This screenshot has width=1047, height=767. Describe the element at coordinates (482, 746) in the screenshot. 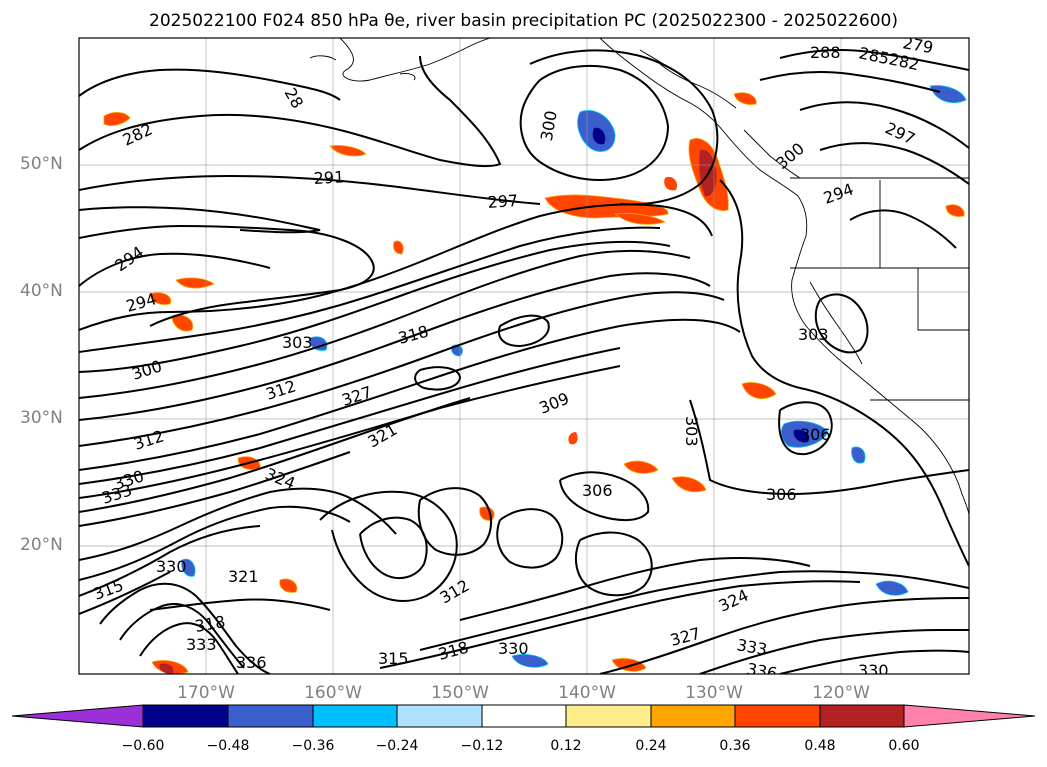

I see `colorbar-tick-label: −0.12` at that location.